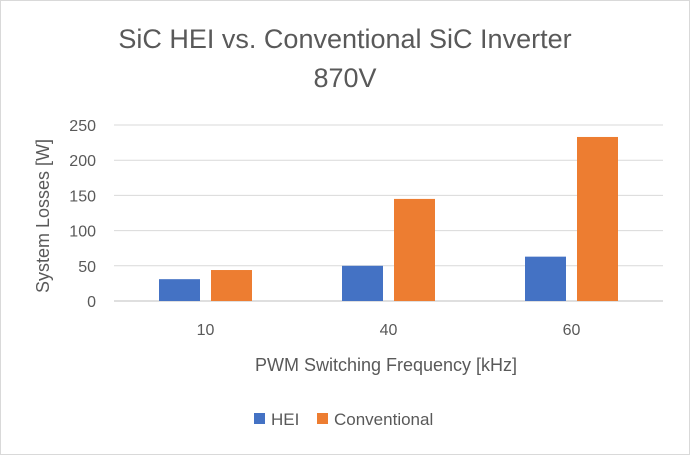 The width and height of the screenshot is (690, 455). I want to click on x-tick-label: 40, so click(389, 330).